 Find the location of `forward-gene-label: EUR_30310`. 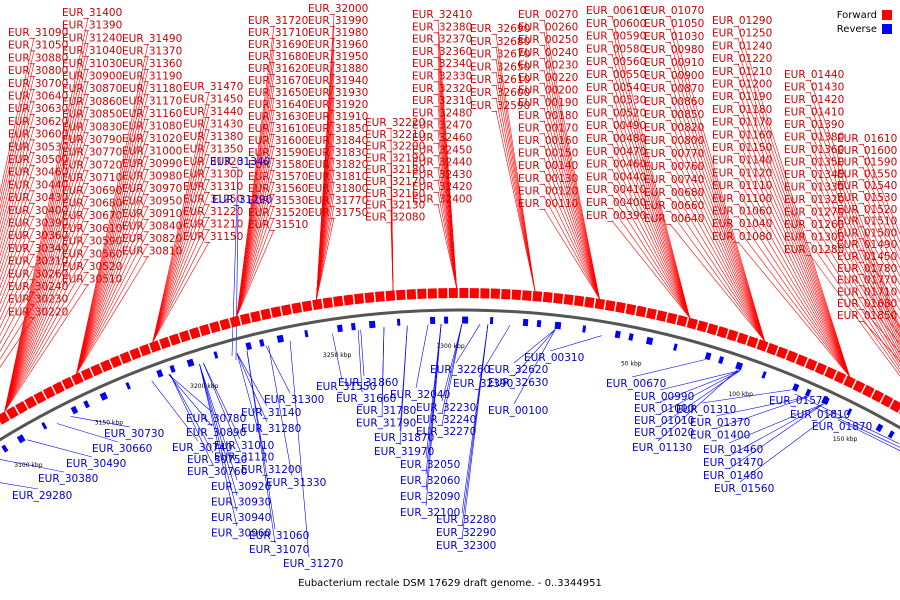

forward-gene-label: EUR_30310 is located at coordinates (38, 262).